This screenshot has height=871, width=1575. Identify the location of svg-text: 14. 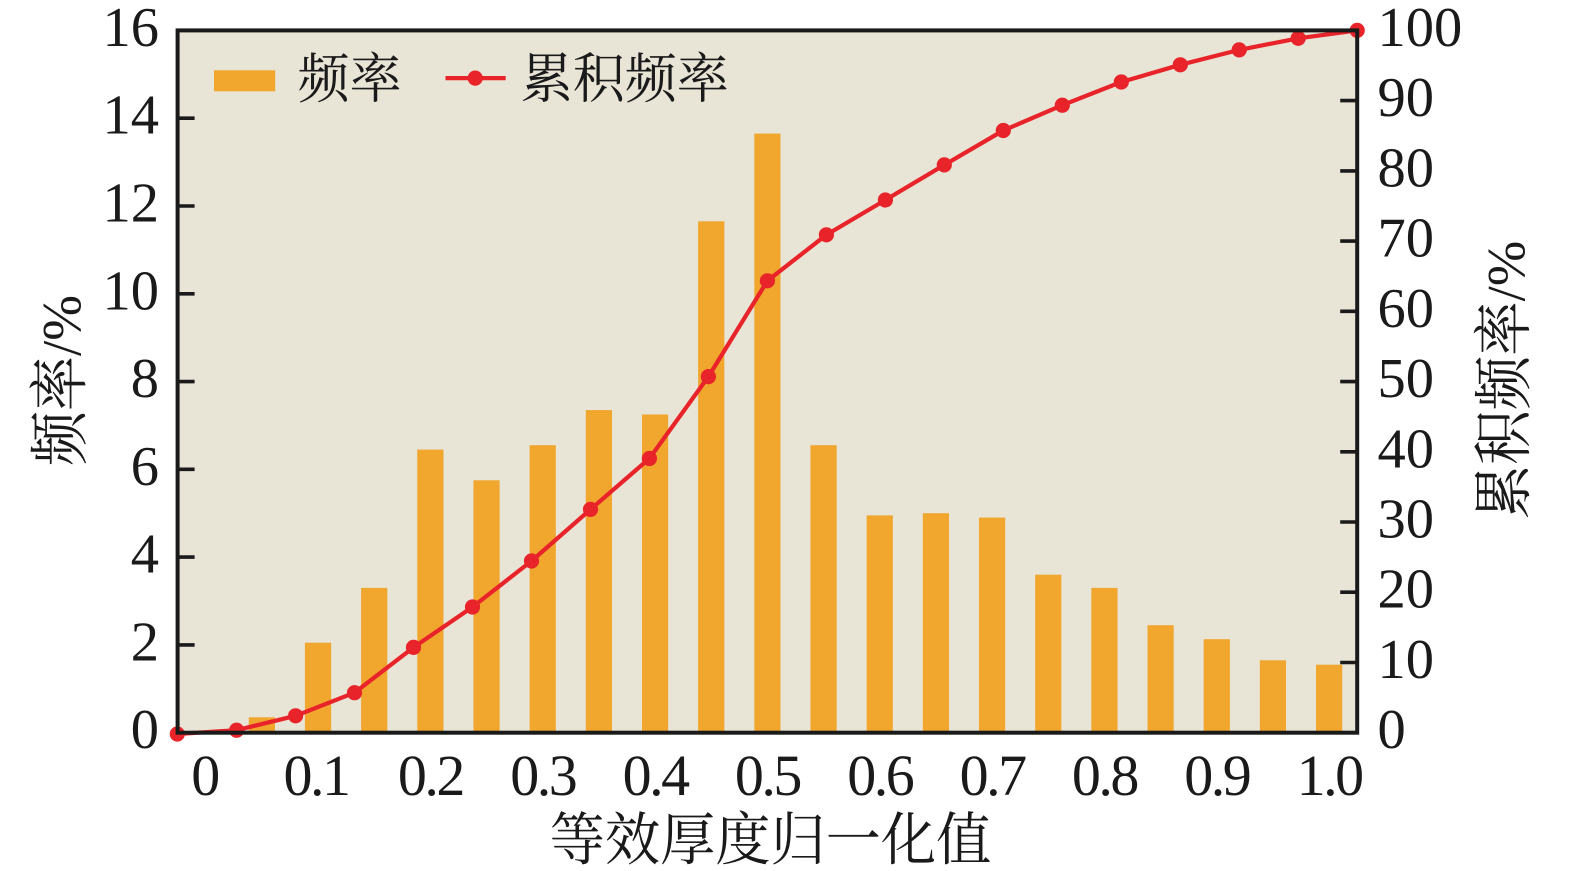
(131, 116).